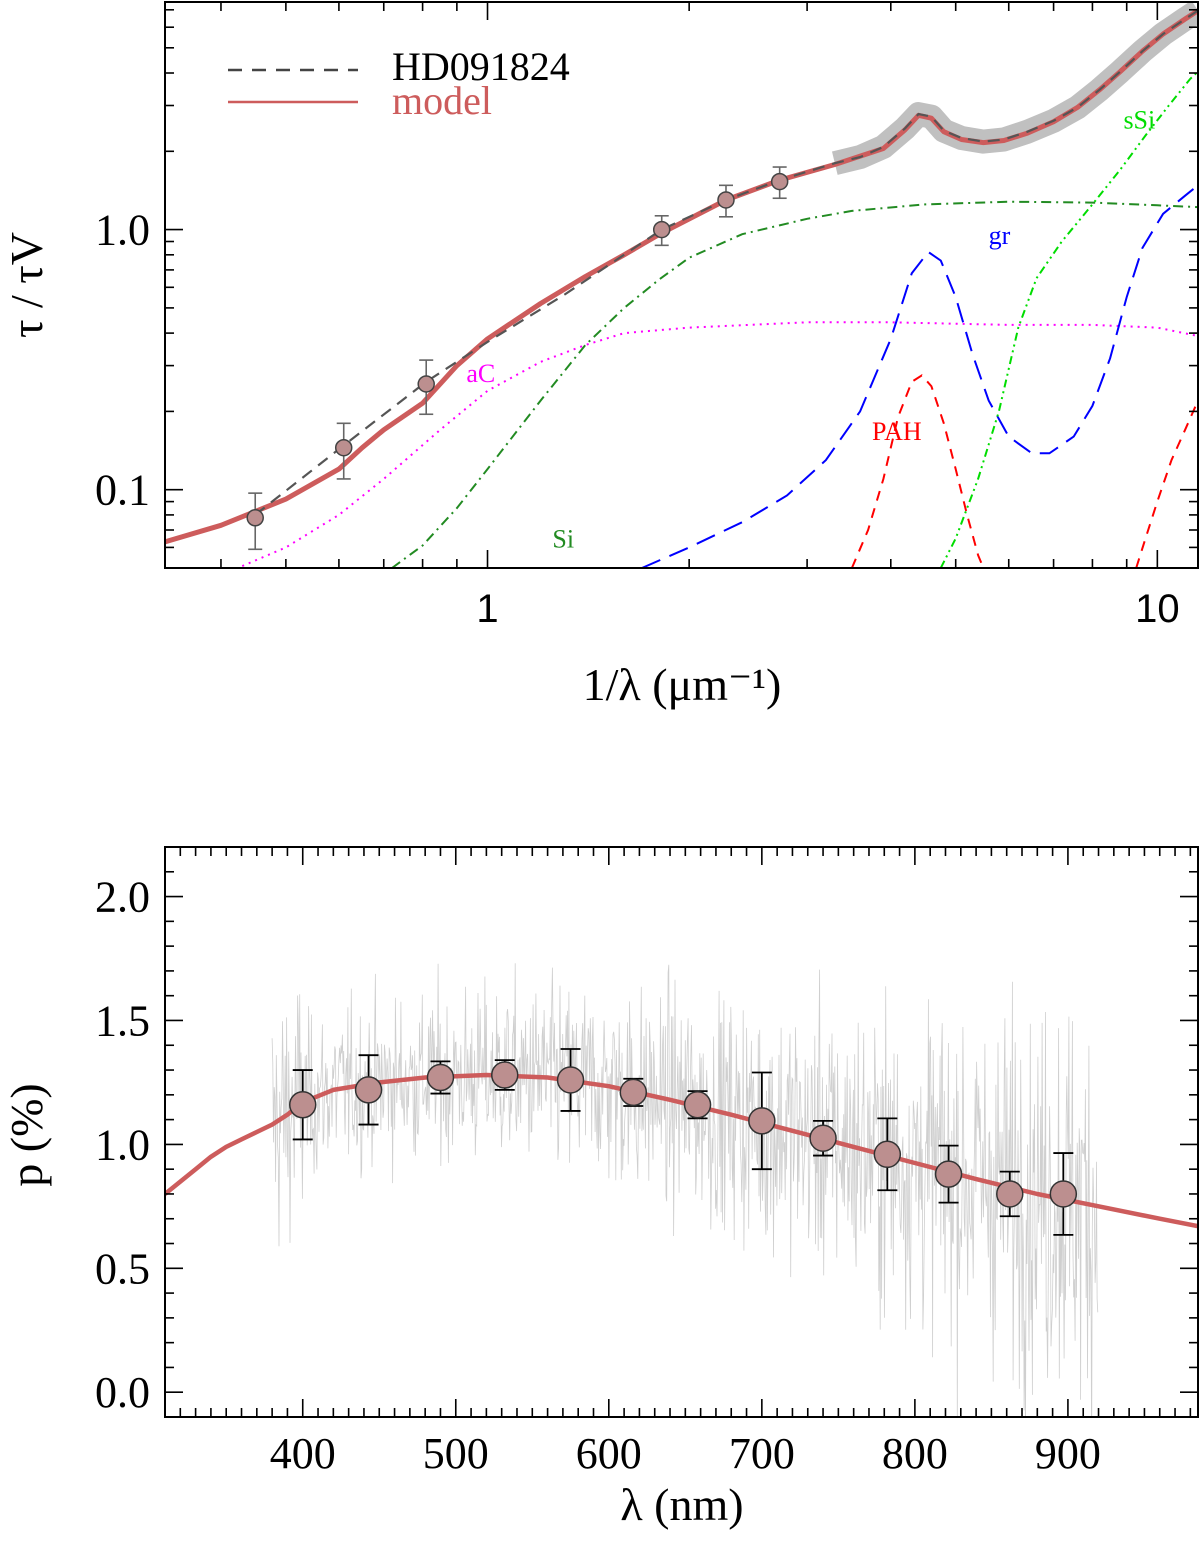 This screenshot has height=1556, width=1200. I want to click on component-label-Si: Si, so click(563, 538).